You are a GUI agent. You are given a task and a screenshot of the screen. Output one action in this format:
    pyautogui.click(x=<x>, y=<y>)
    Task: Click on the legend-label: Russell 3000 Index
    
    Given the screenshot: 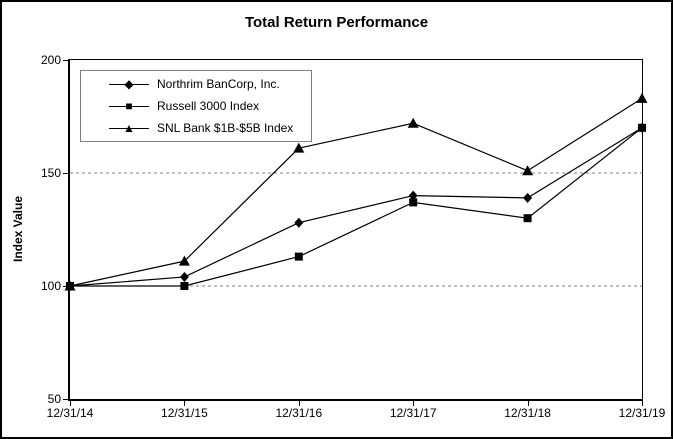 What is the action you would take?
    pyautogui.click(x=208, y=106)
    